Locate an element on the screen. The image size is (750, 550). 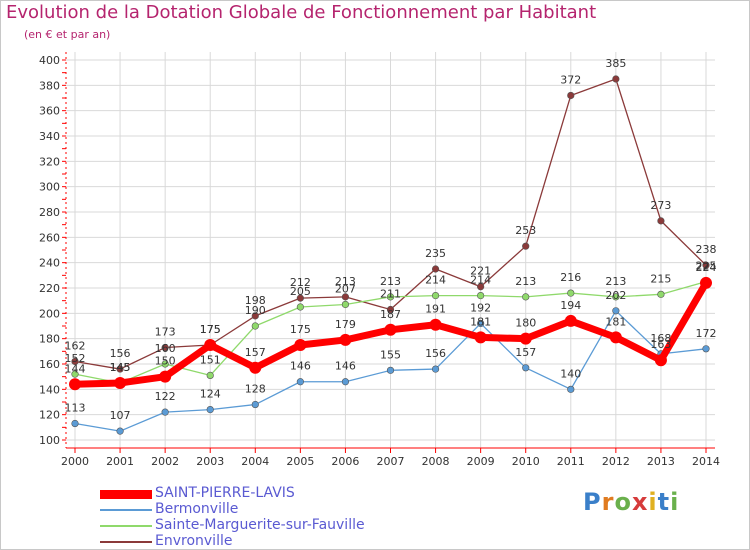
x-tick-label: 2010 is located at coordinates (526, 461).